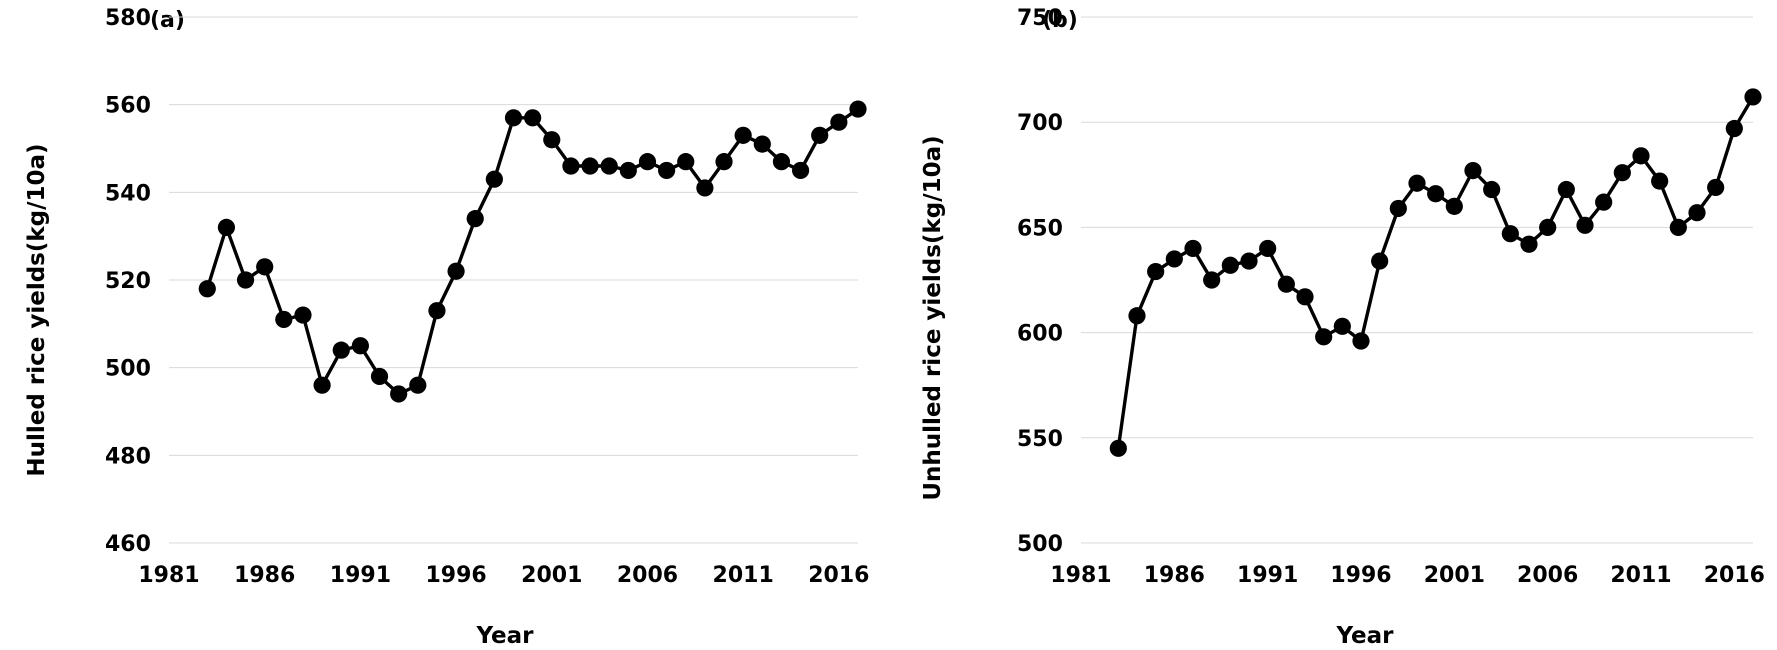 This screenshot has width=1777, height=650. I want to click on panel-b-x-tick-label: 1981, so click(1080, 575).